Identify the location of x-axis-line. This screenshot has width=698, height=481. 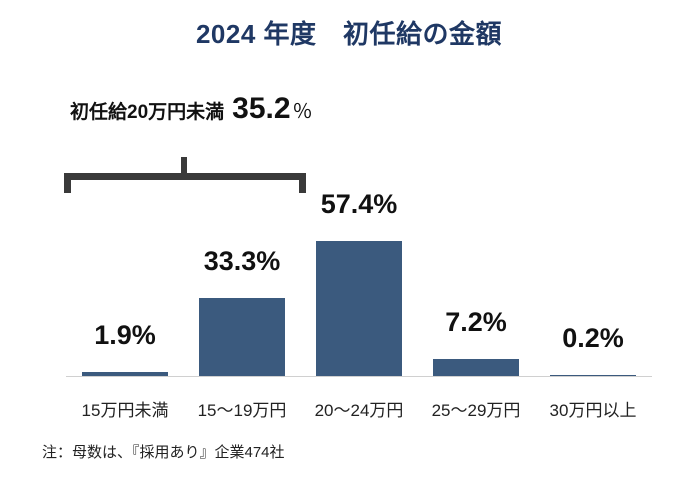
(359, 376).